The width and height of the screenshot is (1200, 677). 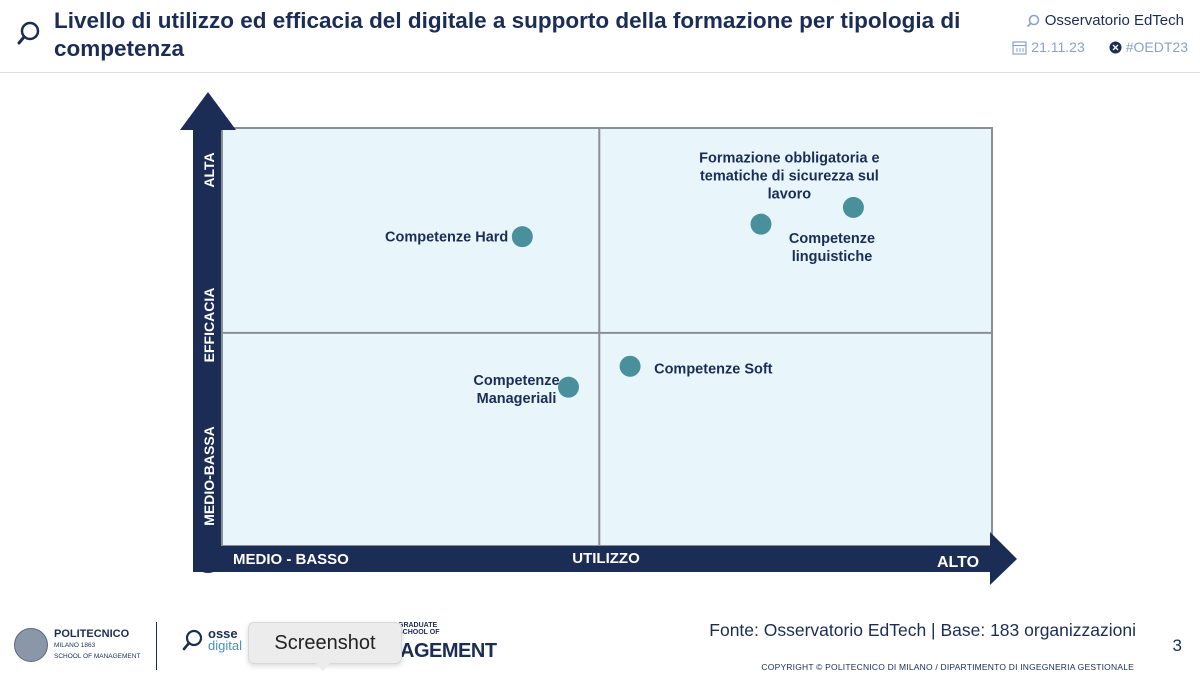 I want to click on page-number: 3, so click(x=1177, y=645).